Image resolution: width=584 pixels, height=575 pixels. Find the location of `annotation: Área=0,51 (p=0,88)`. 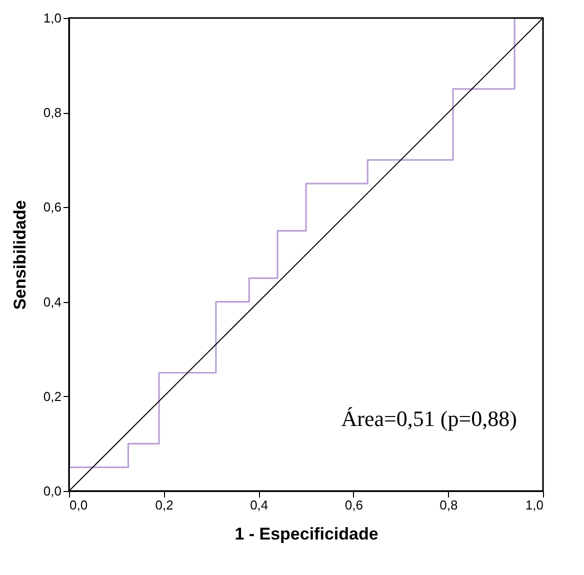

annotation: Área=0,51 (p=0,88) is located at coordinates (429, 418).